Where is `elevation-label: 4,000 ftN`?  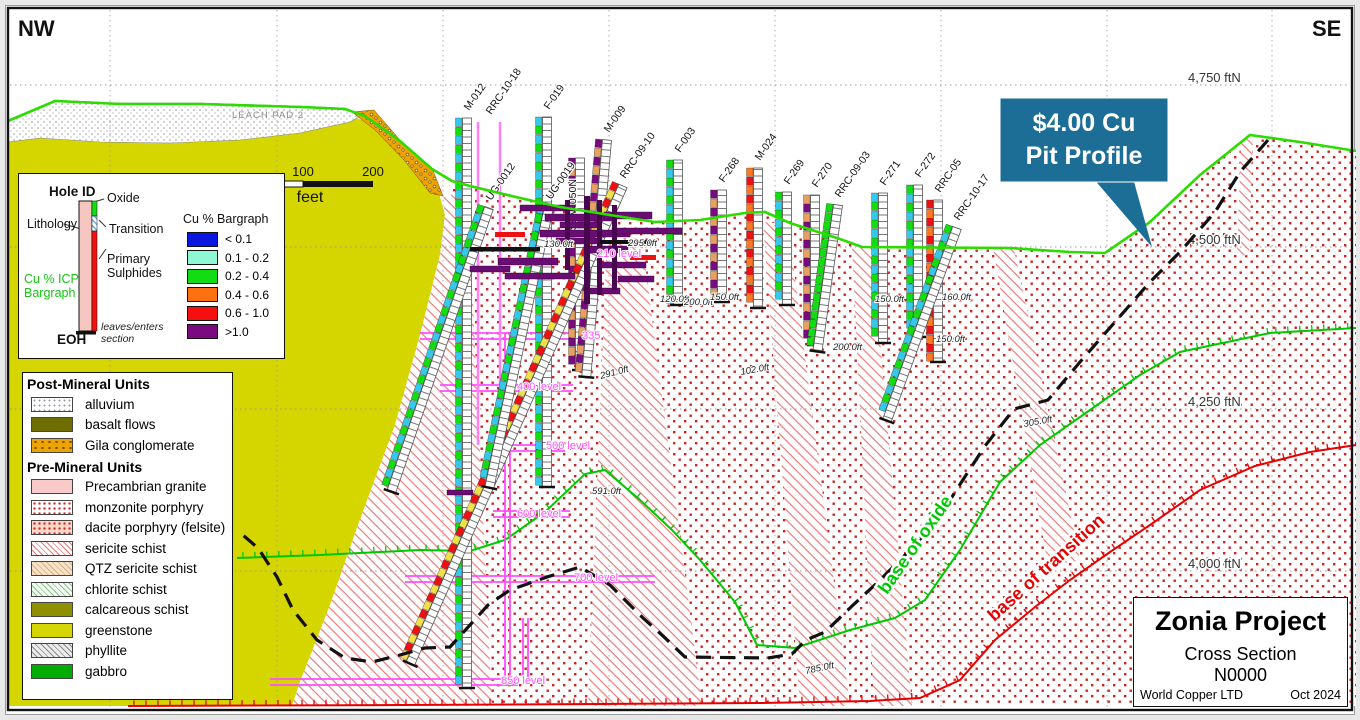
elevation-label: 4,000 ftN is located at coordinates (1214, 563).